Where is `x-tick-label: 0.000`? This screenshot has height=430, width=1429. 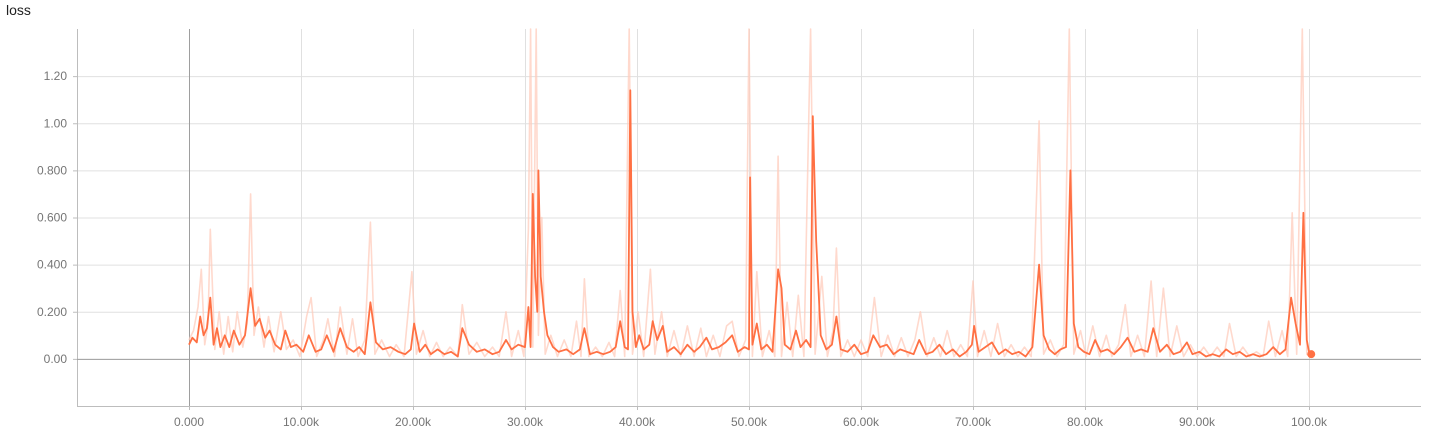 x-tick-label: 0.000 is located at coordinates (189, 422).